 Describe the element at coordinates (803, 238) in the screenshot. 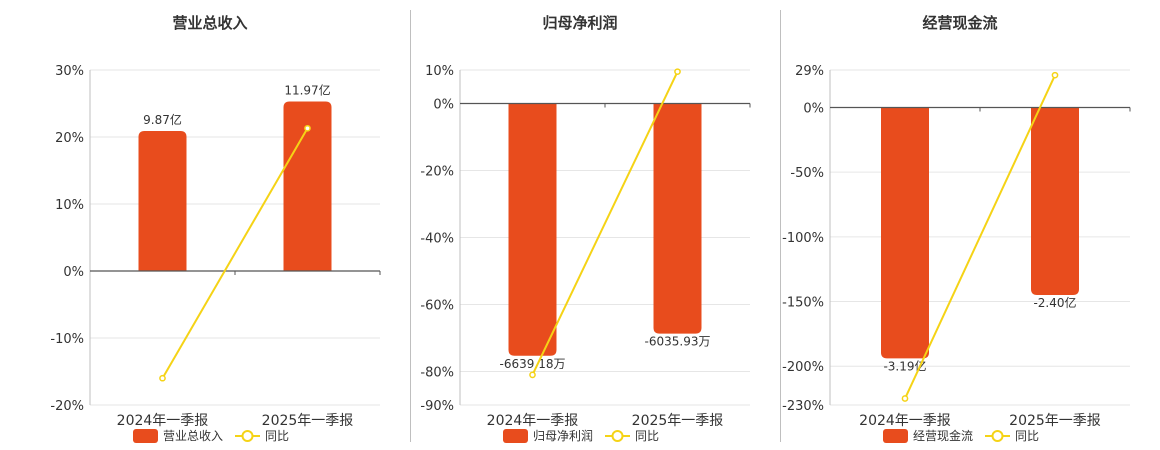

I see `y-tick-label: -100%` at that location.